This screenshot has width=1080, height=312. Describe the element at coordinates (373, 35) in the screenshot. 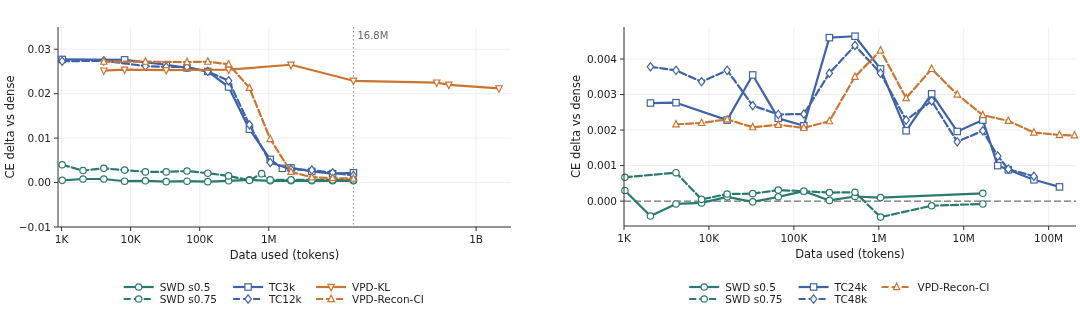

I see `ref-line-label: 16.8M` at that location.